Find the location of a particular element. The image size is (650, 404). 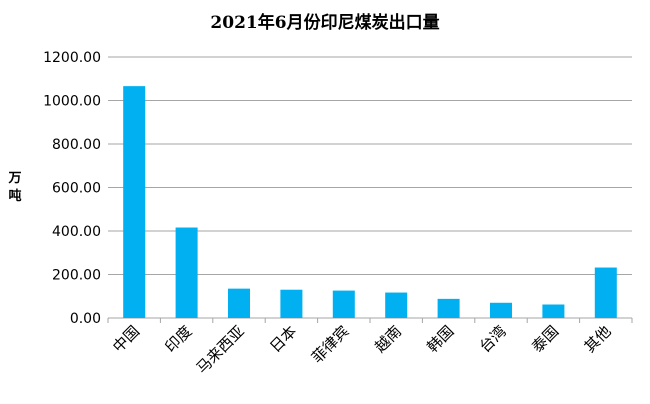

x-tick-label: 马来西亚 is located at coordinates (220, 349).